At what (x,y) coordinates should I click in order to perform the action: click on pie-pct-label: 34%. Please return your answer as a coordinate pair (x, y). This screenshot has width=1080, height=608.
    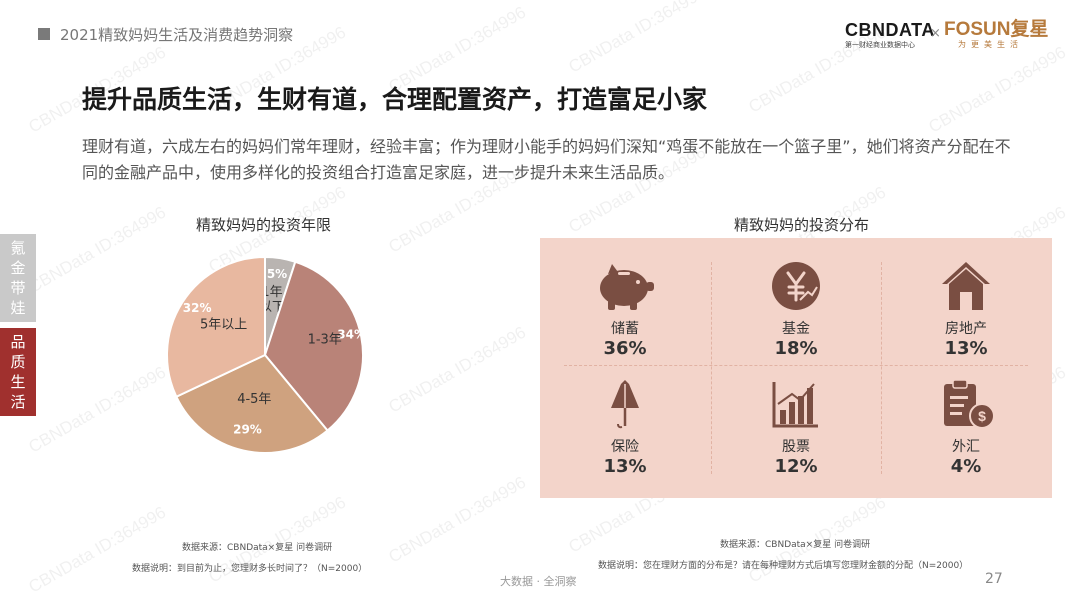
    Looking at the image, I should click on (351, 334).